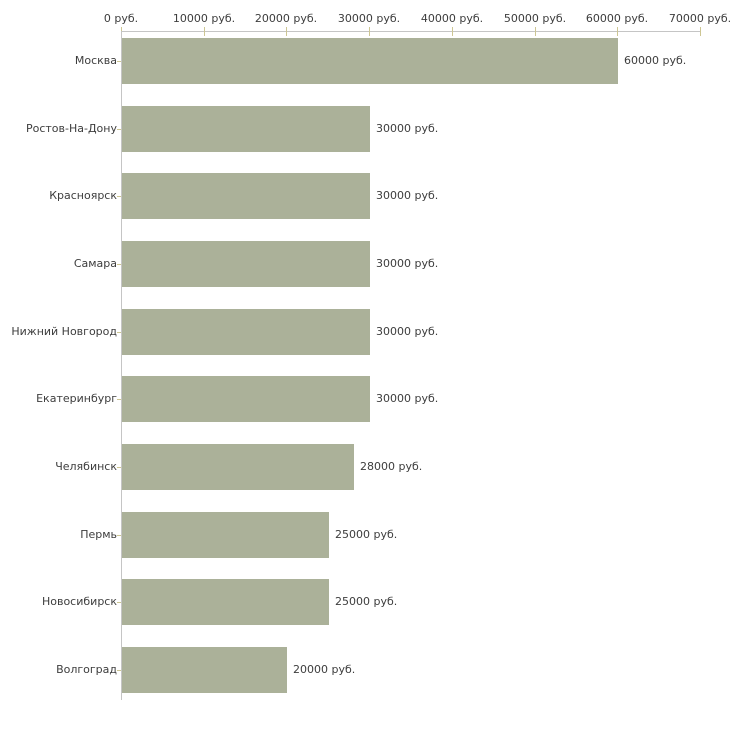  Describe the element at coordinates (121, 365) in the screenshot. I see `y-axis-line` at that location.